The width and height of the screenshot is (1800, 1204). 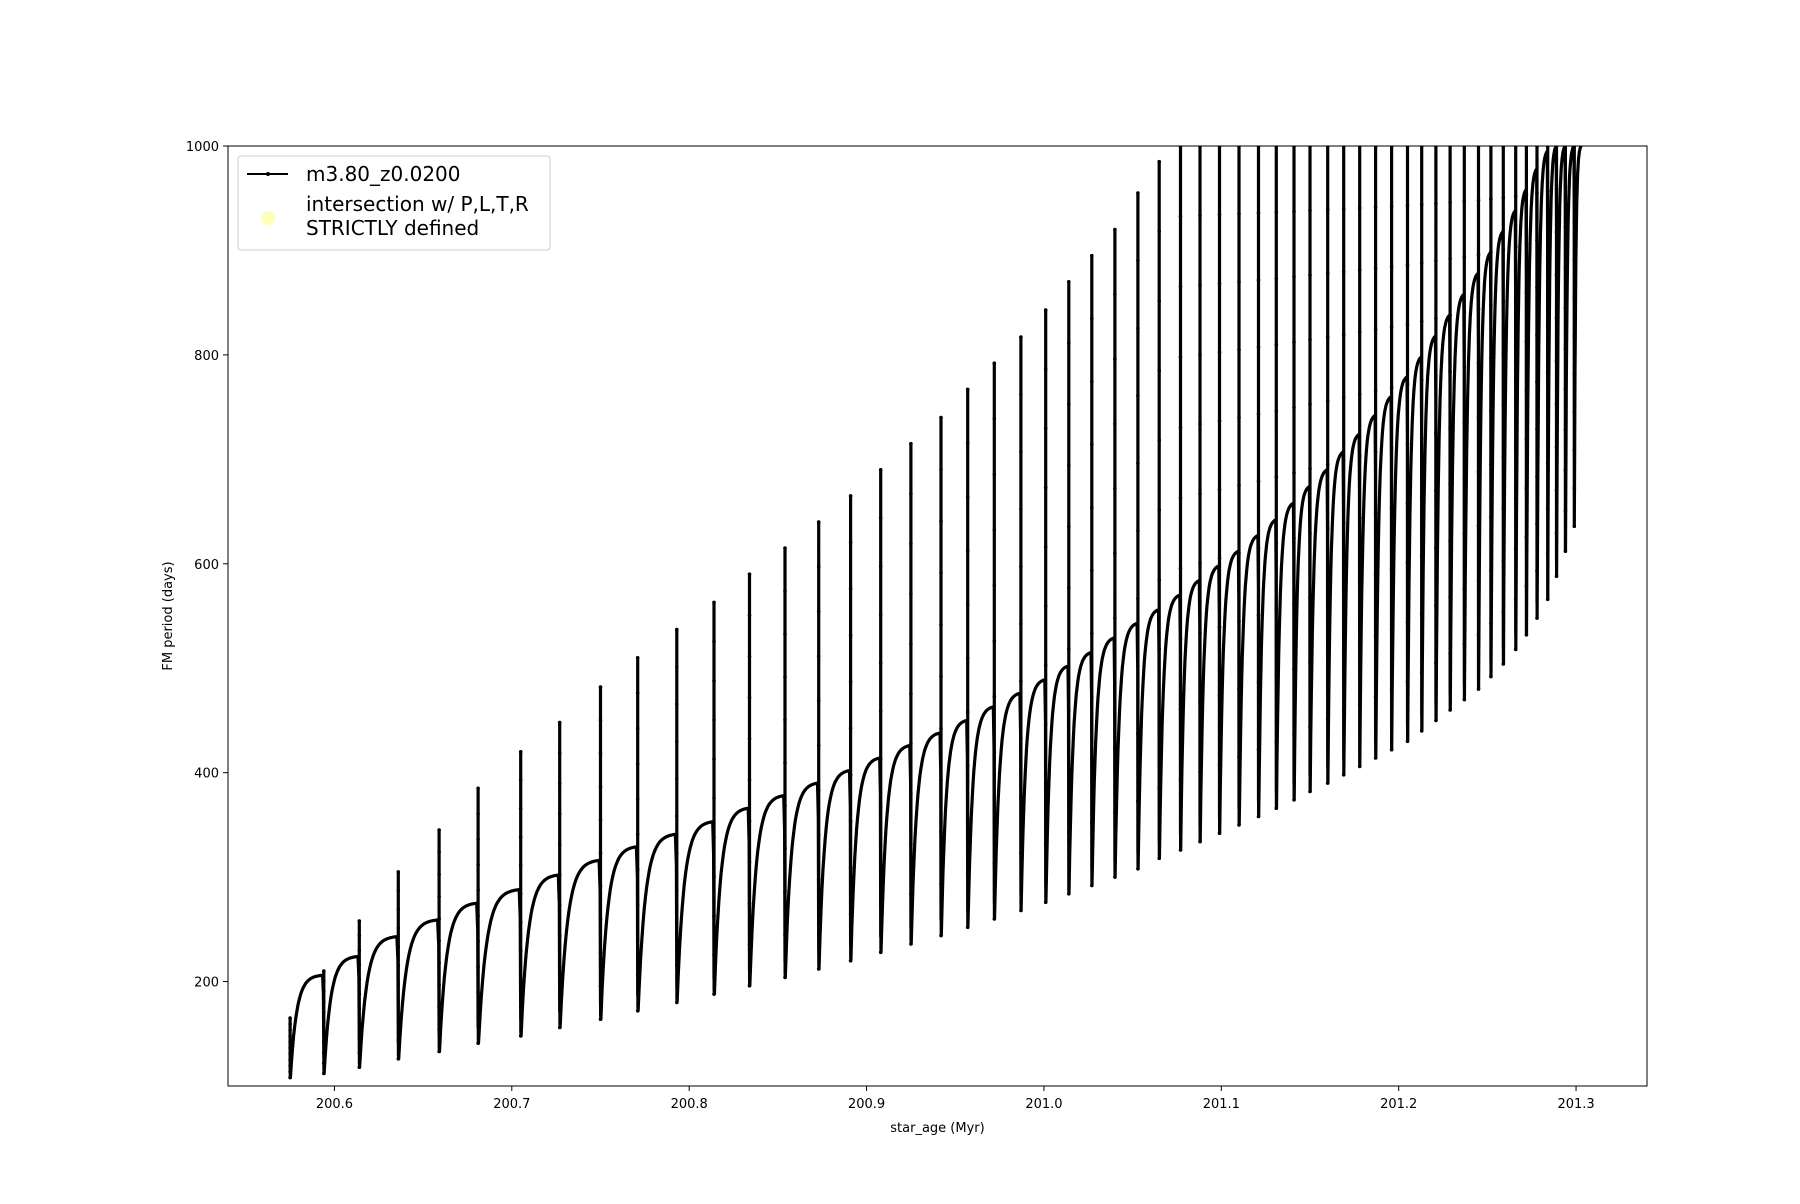 I want to click on legend-line-dot-marker, so click(x=268, y=174).